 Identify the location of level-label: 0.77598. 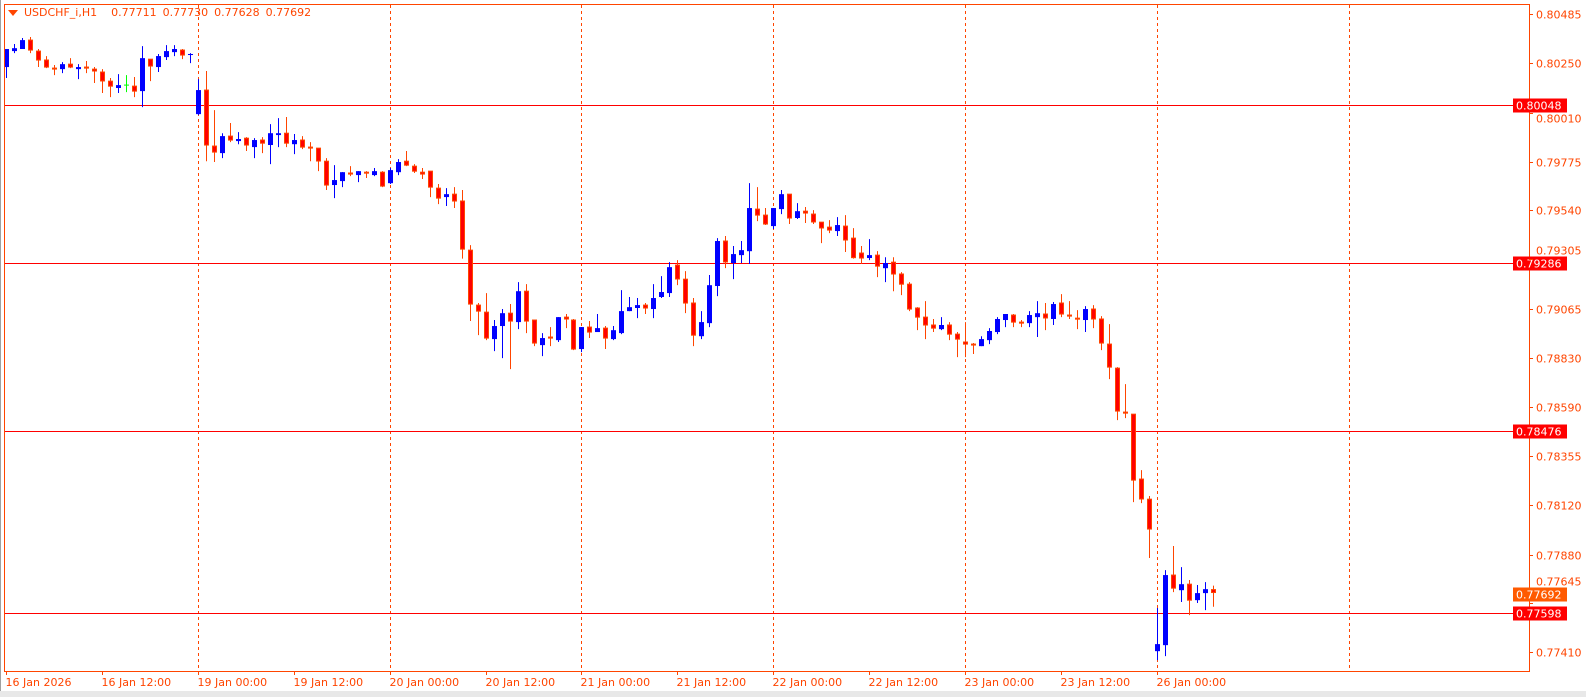
(1539, 614).